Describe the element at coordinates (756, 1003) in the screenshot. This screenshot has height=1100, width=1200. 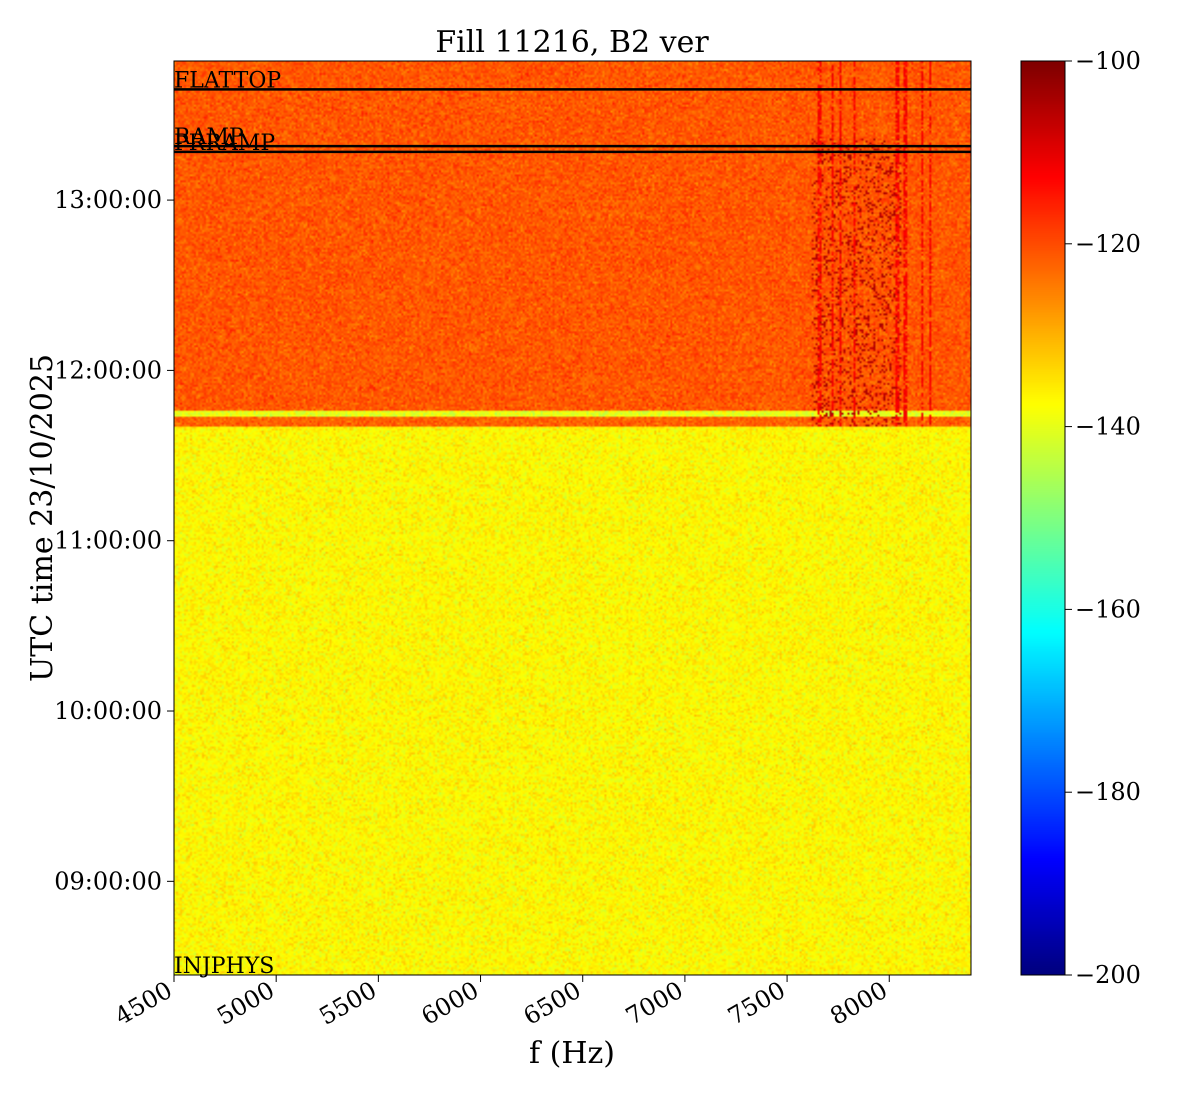
I see `x-tick-label: 7500` at that location.